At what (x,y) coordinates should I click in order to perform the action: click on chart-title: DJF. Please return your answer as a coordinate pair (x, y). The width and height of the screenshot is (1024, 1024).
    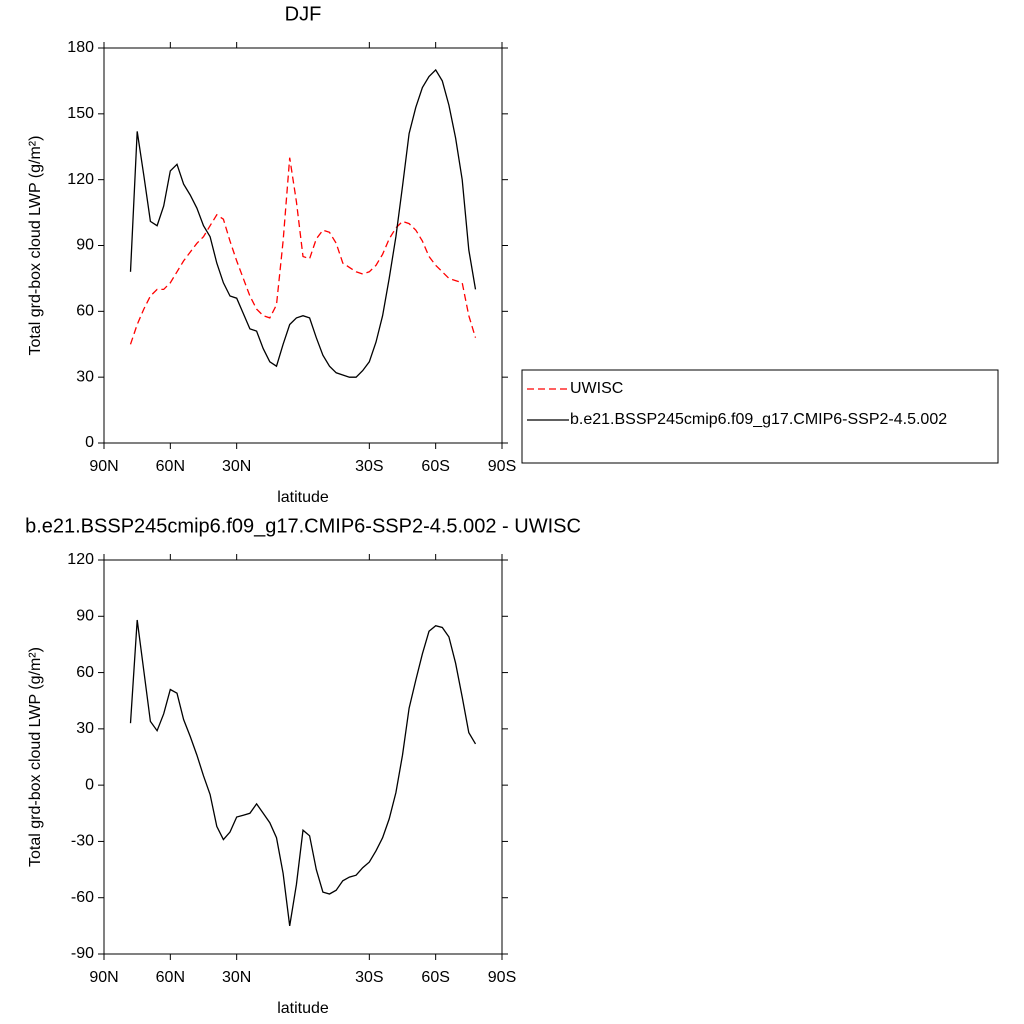
    Looking at the image, I should click on (303, 14).